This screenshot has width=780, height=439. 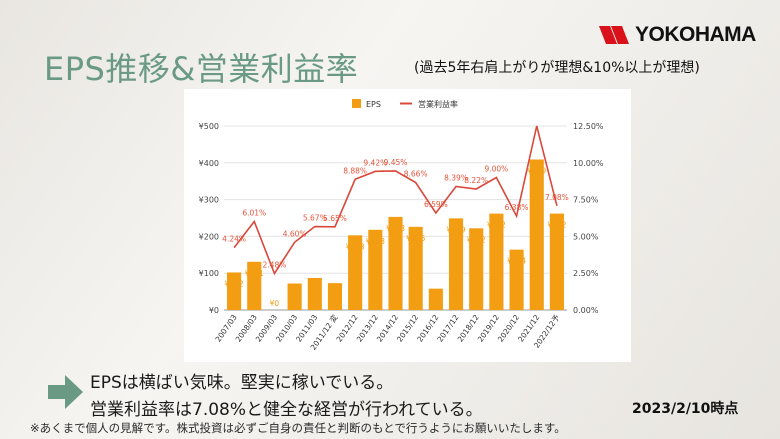 I want to click on eps-data-label: ¥164, so click(x=516, y=261).